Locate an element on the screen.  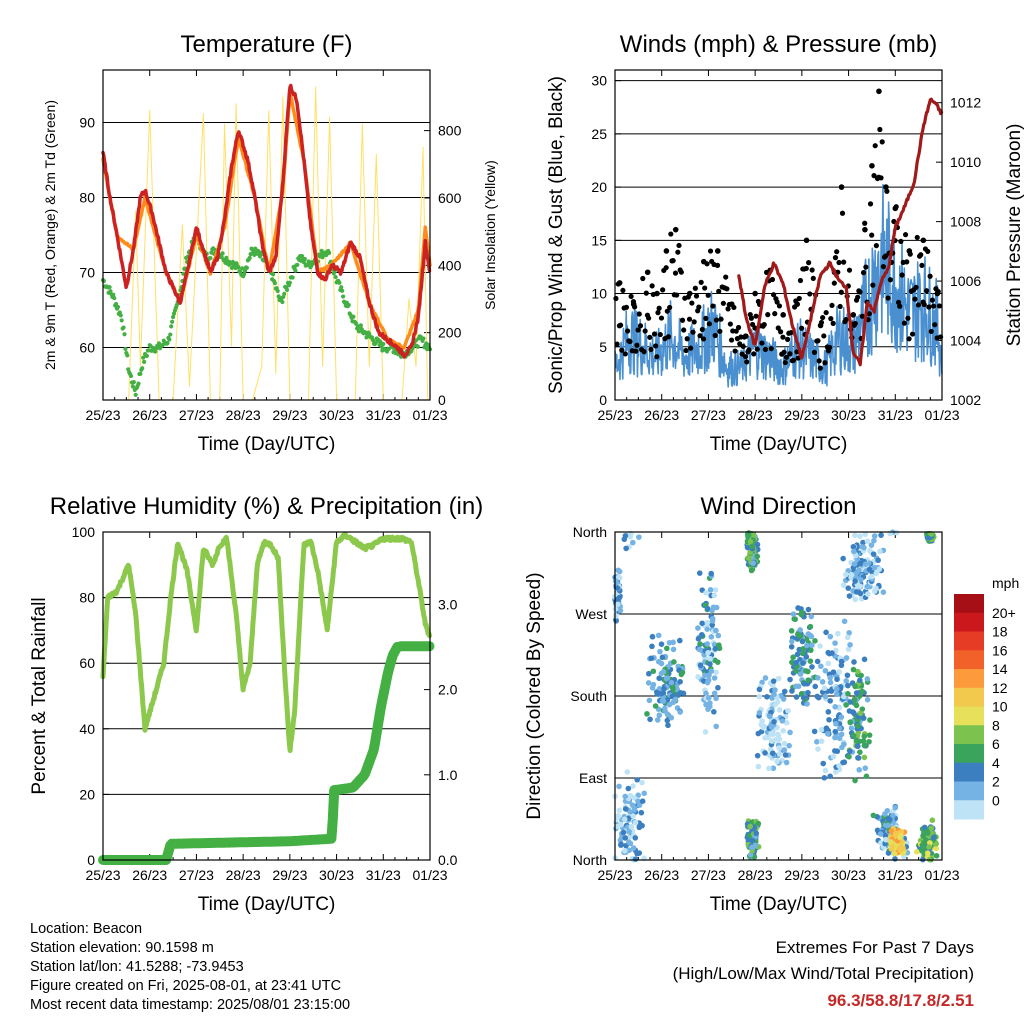
x-tick-label: 30/23 is located at coordinates (336, 415).